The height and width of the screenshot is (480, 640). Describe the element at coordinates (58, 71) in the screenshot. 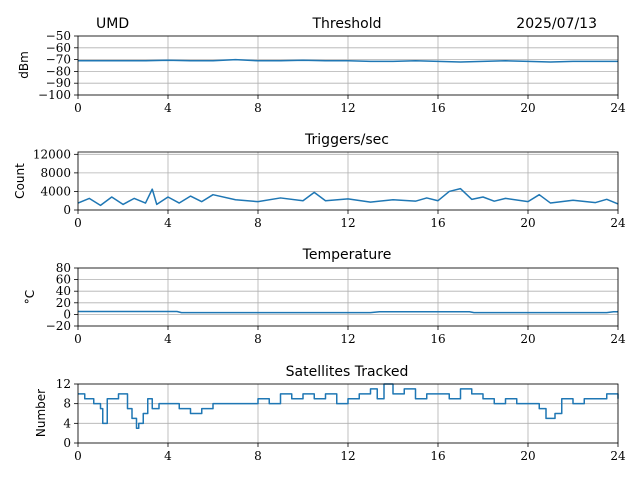

I see `y-tick-label: −80` at that location.